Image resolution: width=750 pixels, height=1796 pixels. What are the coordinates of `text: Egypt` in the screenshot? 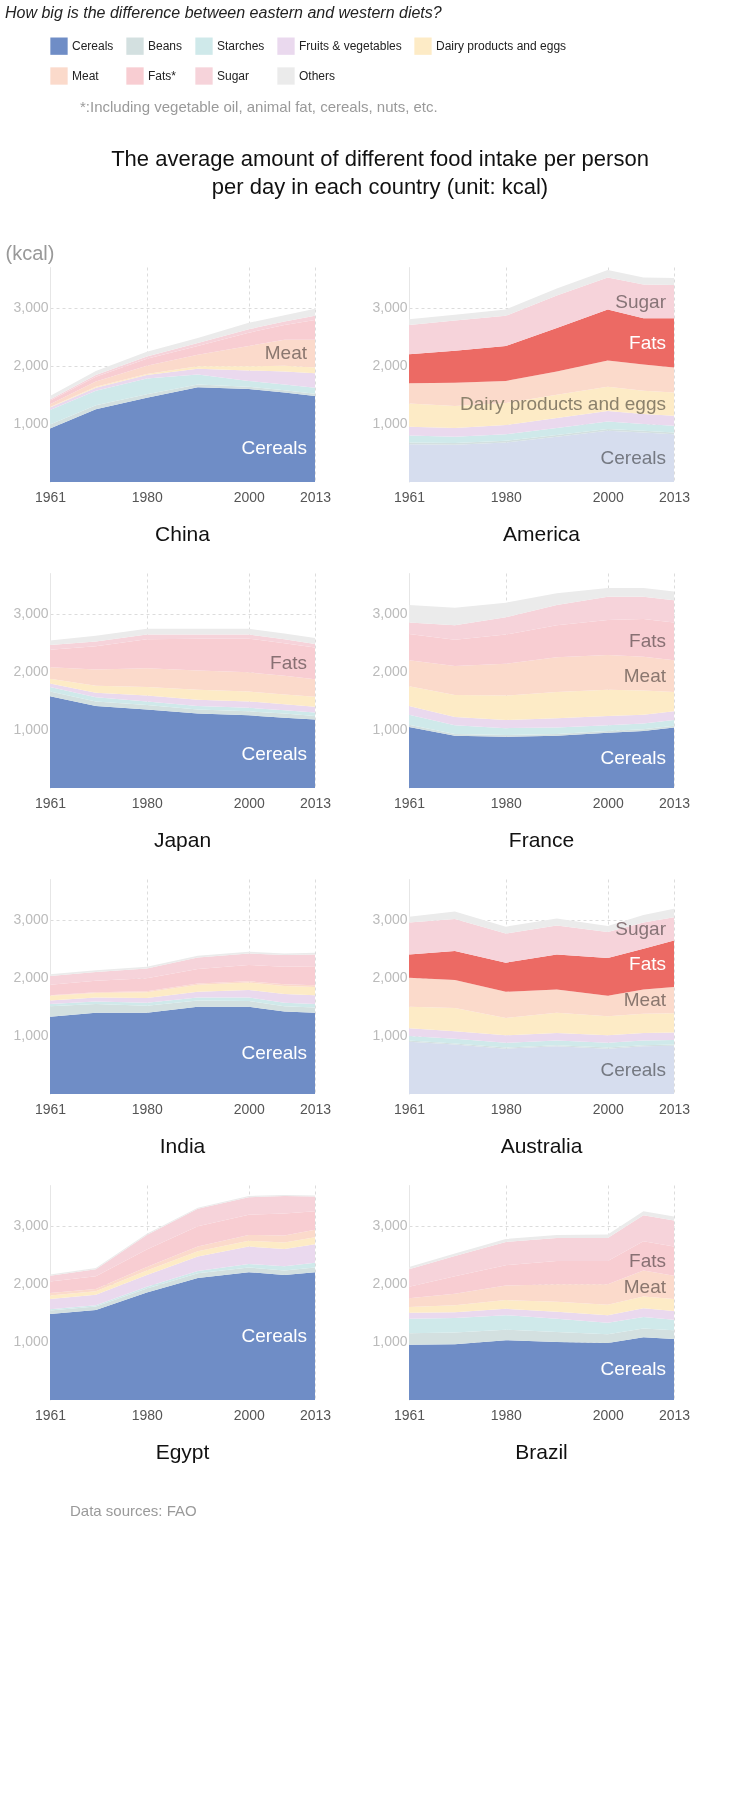 It's located at (182, 1451).